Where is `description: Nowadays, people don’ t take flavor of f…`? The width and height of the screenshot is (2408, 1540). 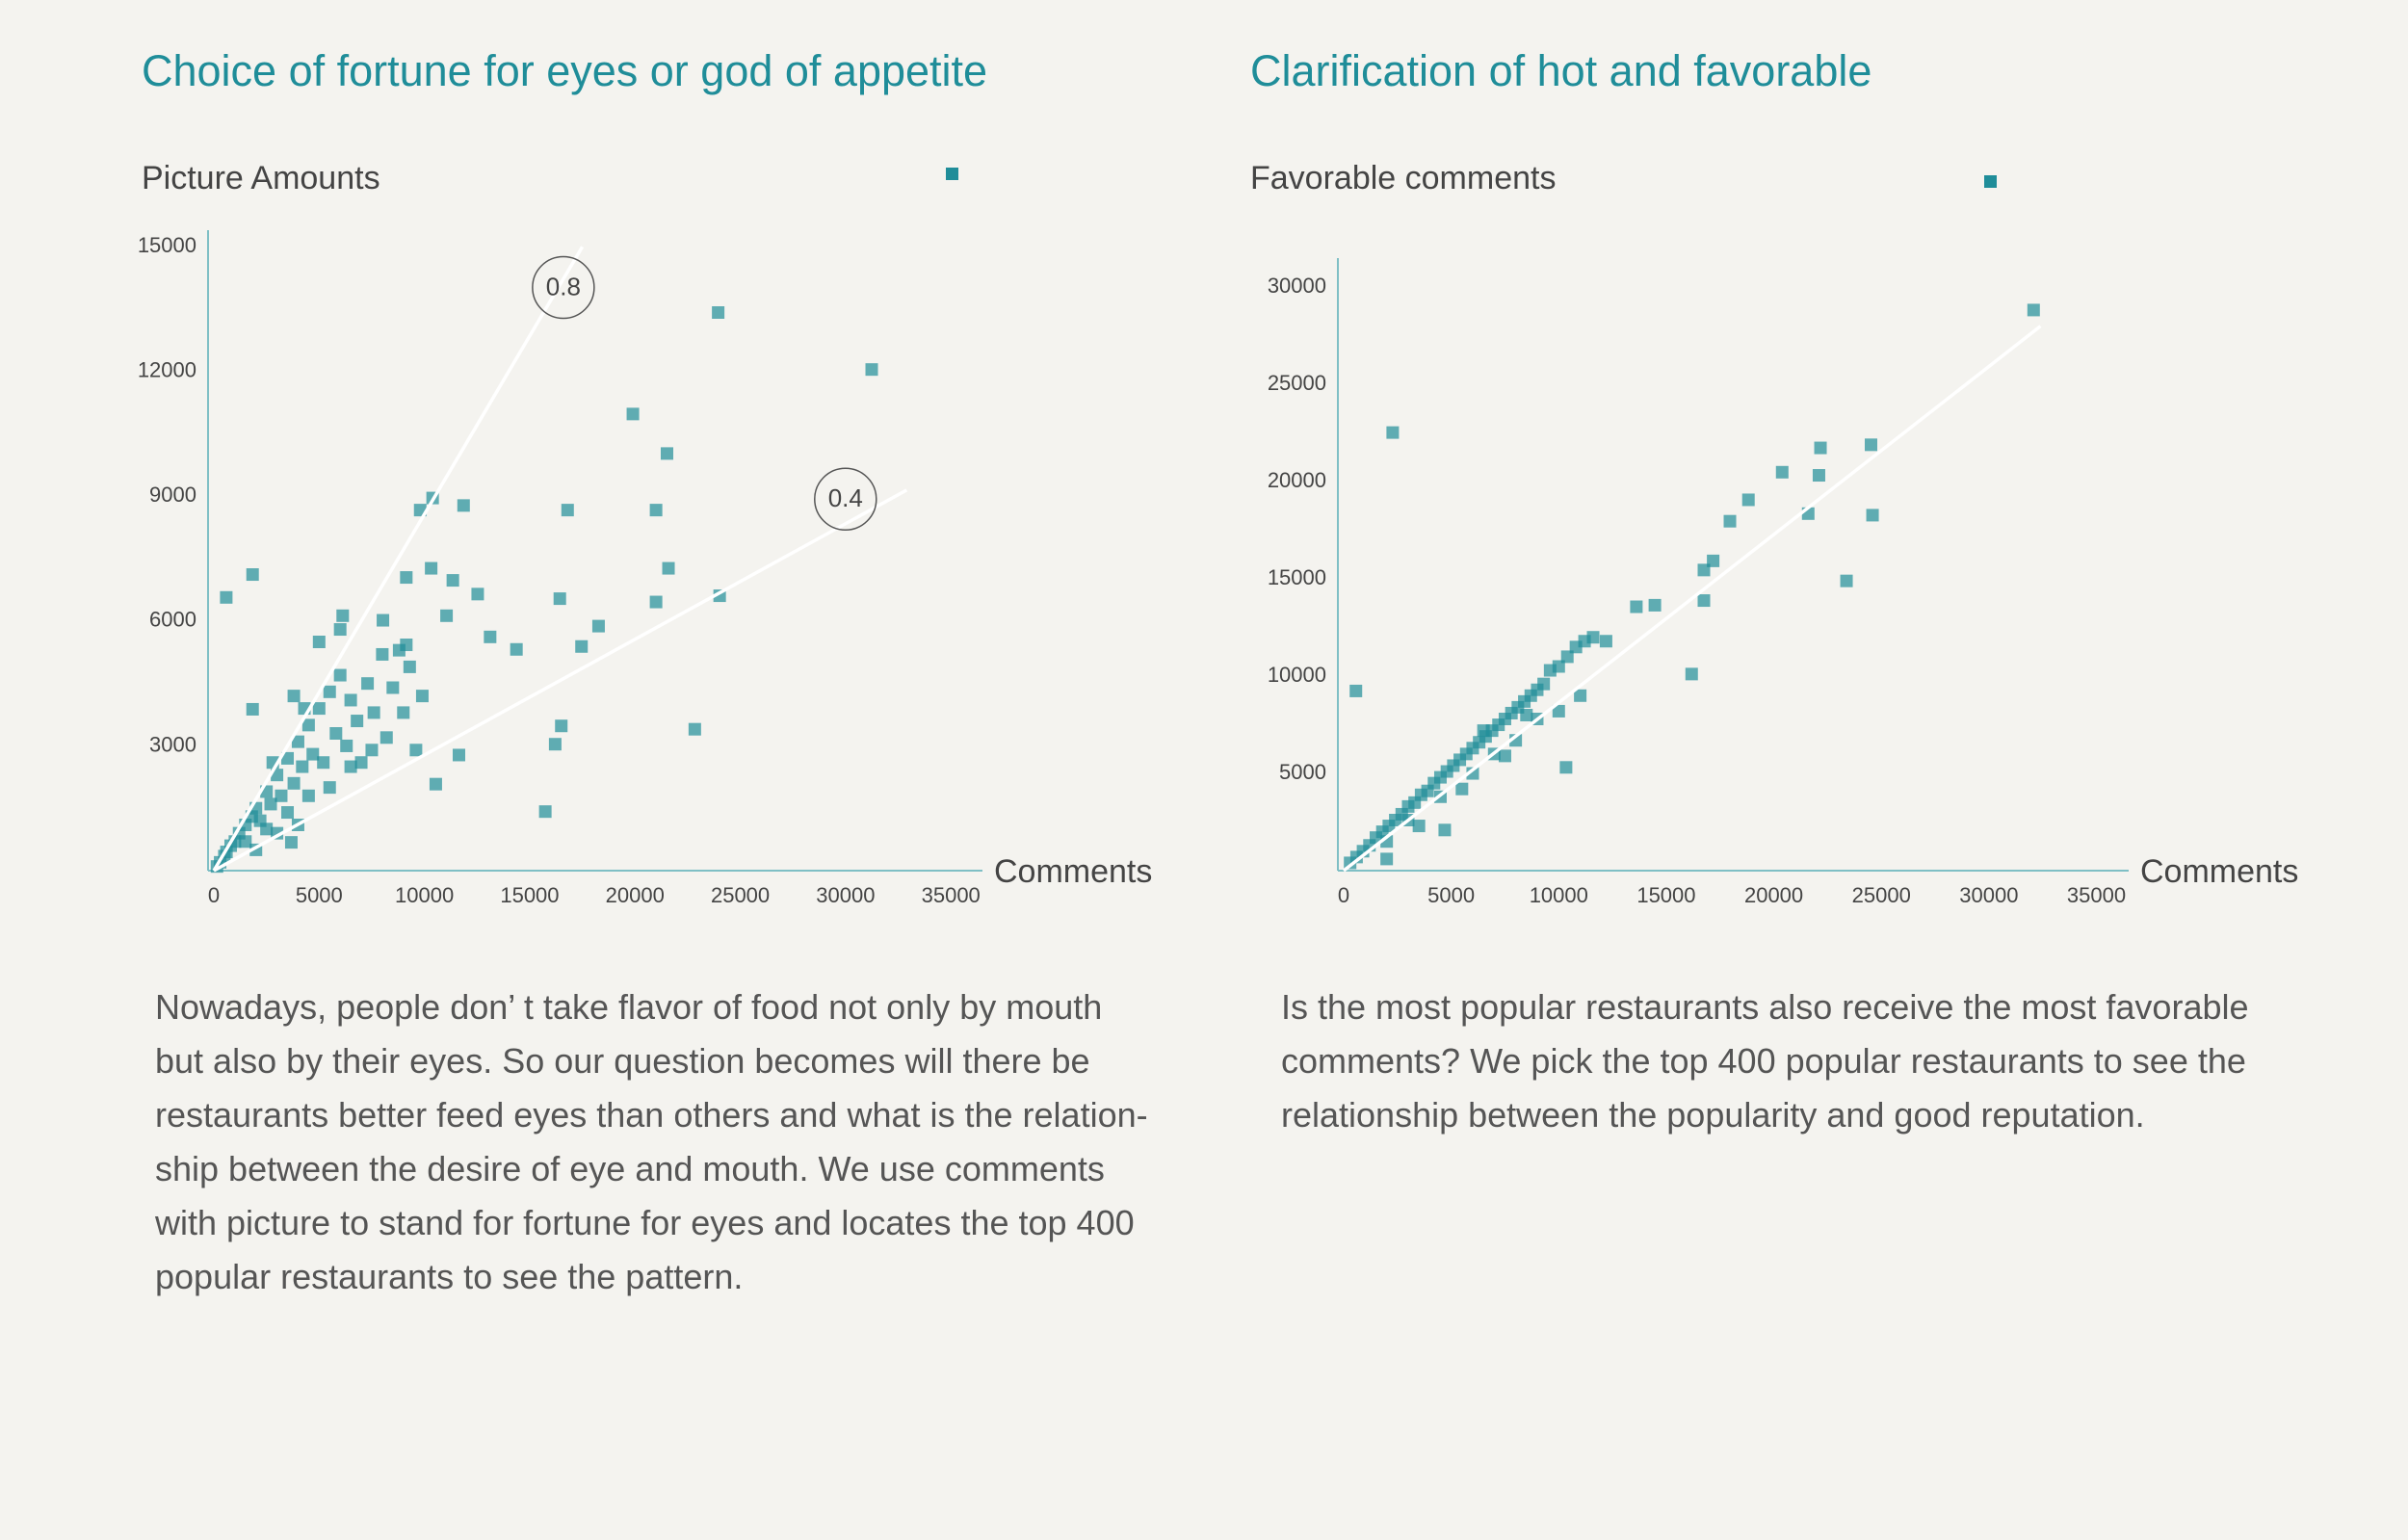 description: Nowadays, people don’ t take flavor of f… is located at coordinates (651, 1142).